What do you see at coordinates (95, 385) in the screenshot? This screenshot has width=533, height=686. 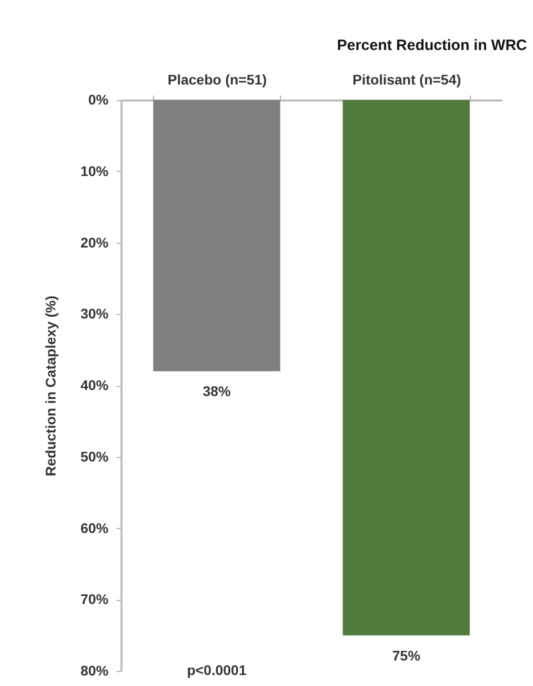 I see `y-tick-label: 40%` at bounding box center [95, 385].